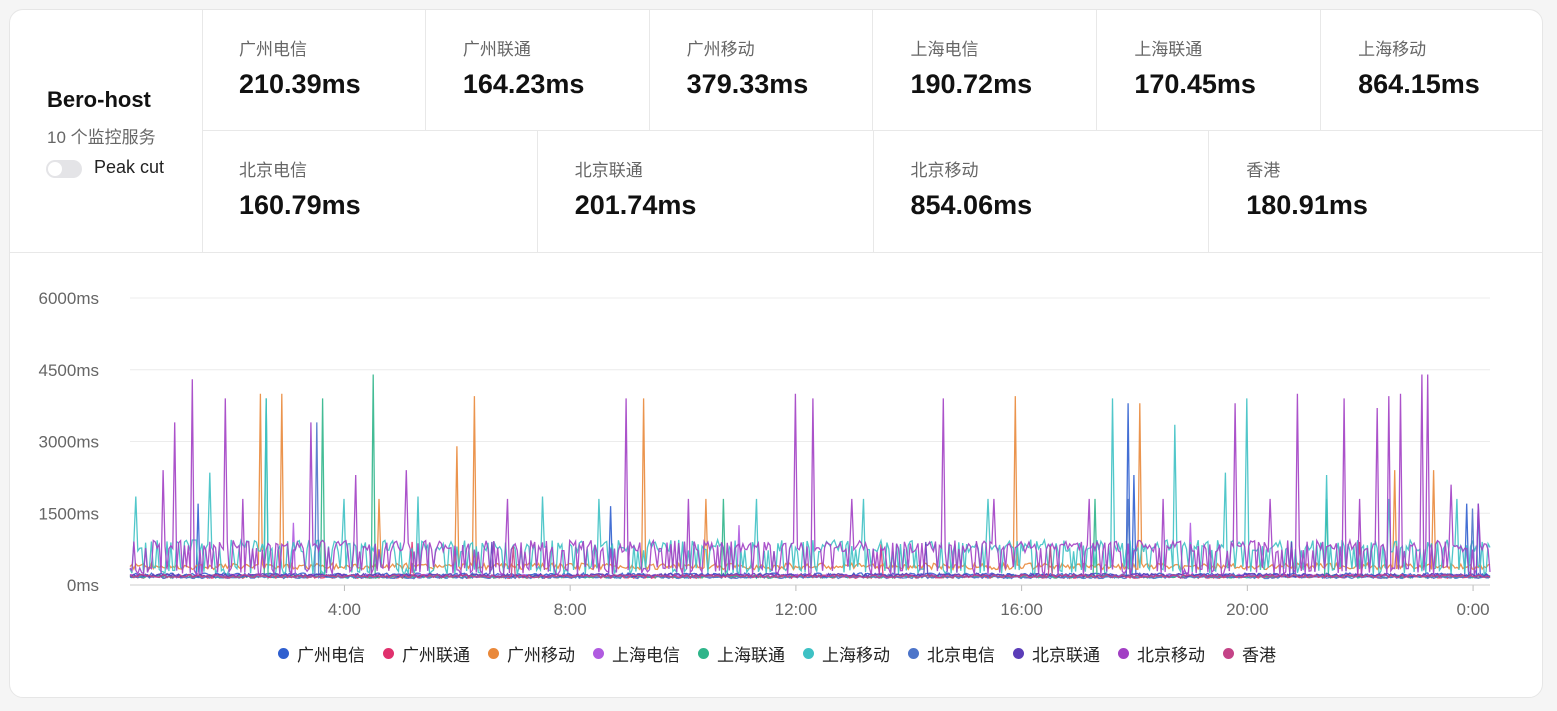 Image resolution: width=1557 pixels, height=711 pixels. I want to click on peak-cut-label: Peak cut, so click(129, 167).